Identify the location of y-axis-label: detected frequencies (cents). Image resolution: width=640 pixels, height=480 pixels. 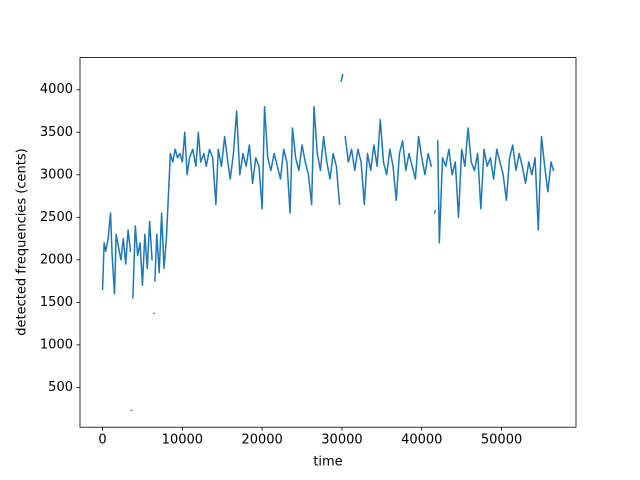
(22, 241).